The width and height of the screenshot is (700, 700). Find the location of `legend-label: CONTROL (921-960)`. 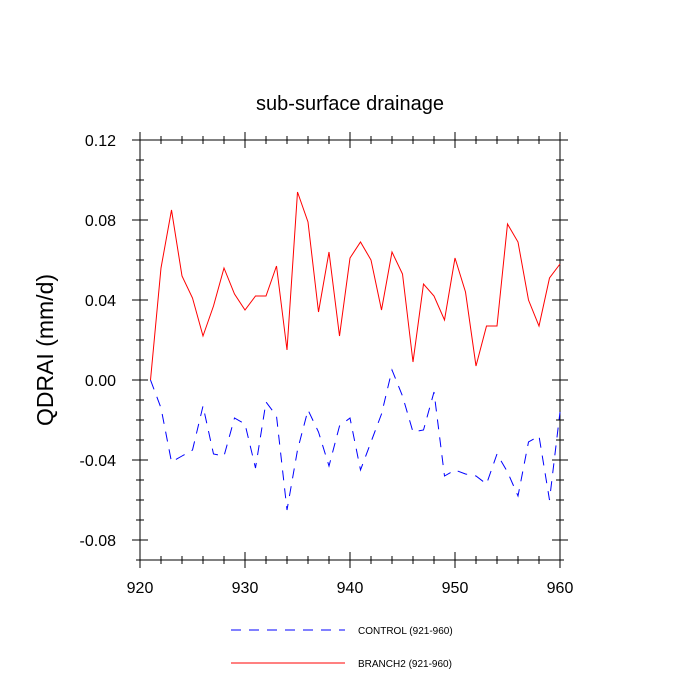

legend-label: CONTROL (921-960) is located at coordinates (405, 631).